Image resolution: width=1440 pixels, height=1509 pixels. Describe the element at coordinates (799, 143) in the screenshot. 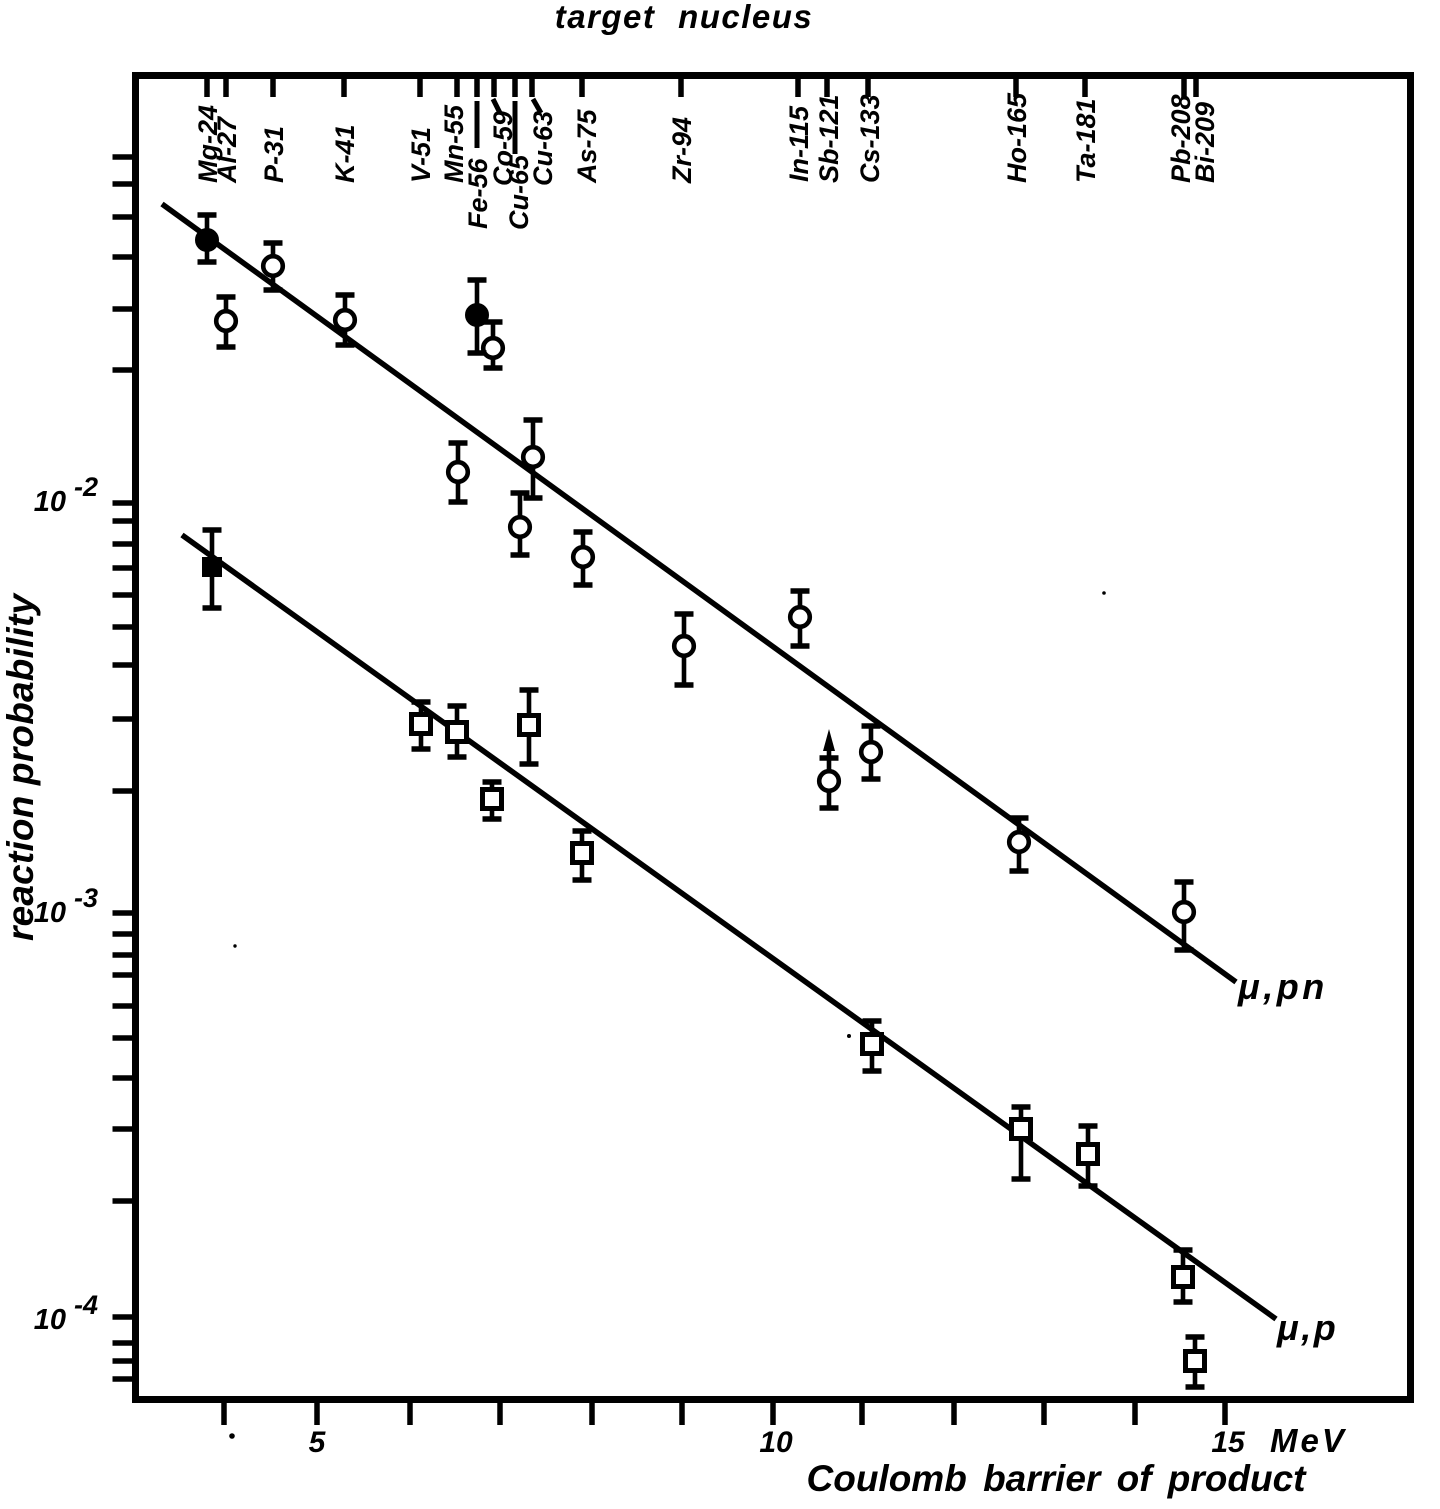

I see `svg-text: In-115` at that location.